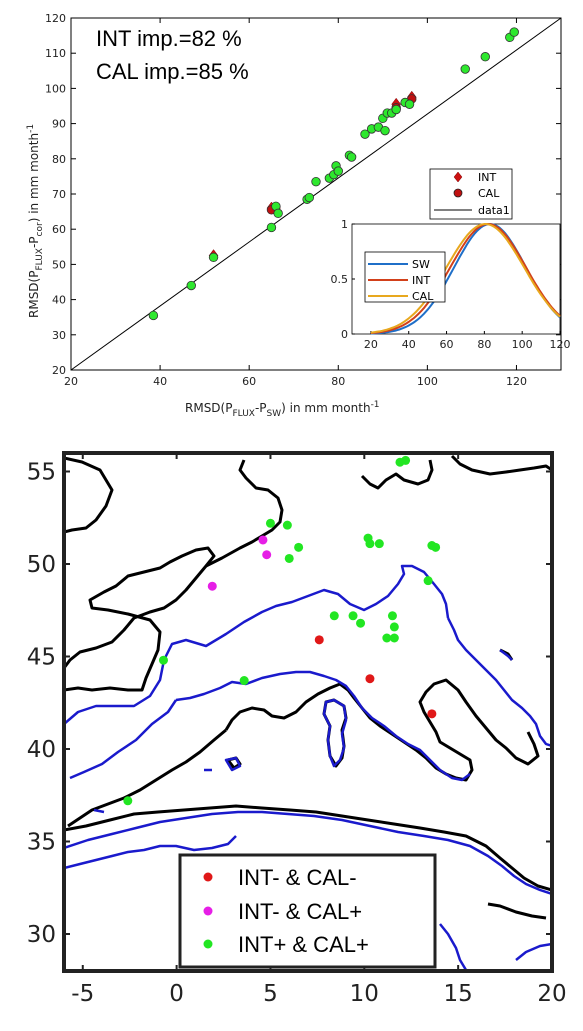 Image resolution: width=583 pixels, height=1031 pixels. Describe the element at coordinates (458, 994) in the screenshot. I see `map-x-tick-label: 15` at that location.